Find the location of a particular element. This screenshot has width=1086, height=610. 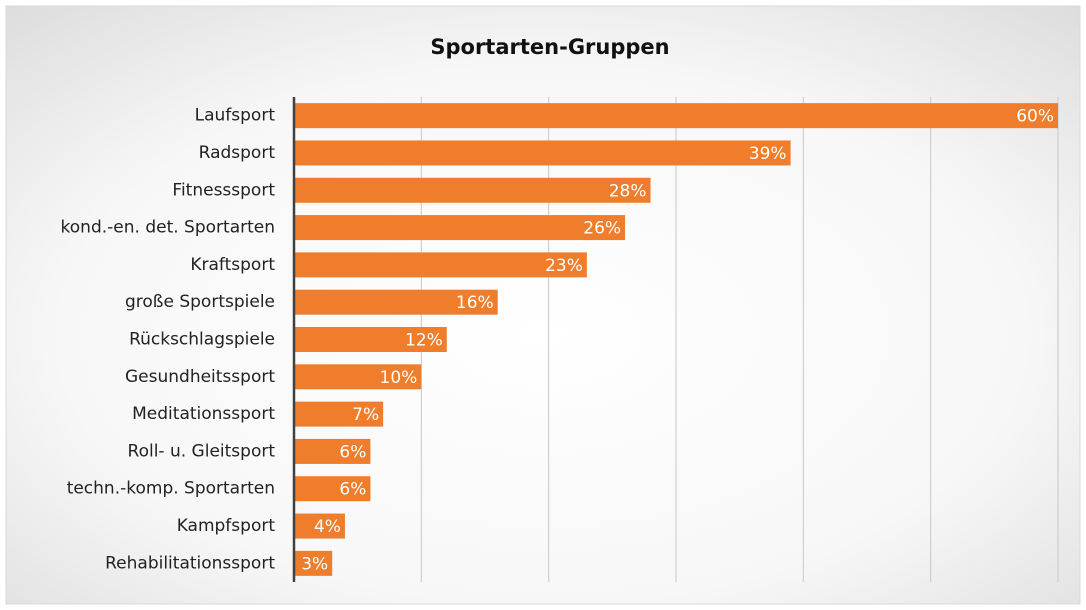

y-tick-label: techn.-komp. Sportarten is located at coordinates (171, 489).